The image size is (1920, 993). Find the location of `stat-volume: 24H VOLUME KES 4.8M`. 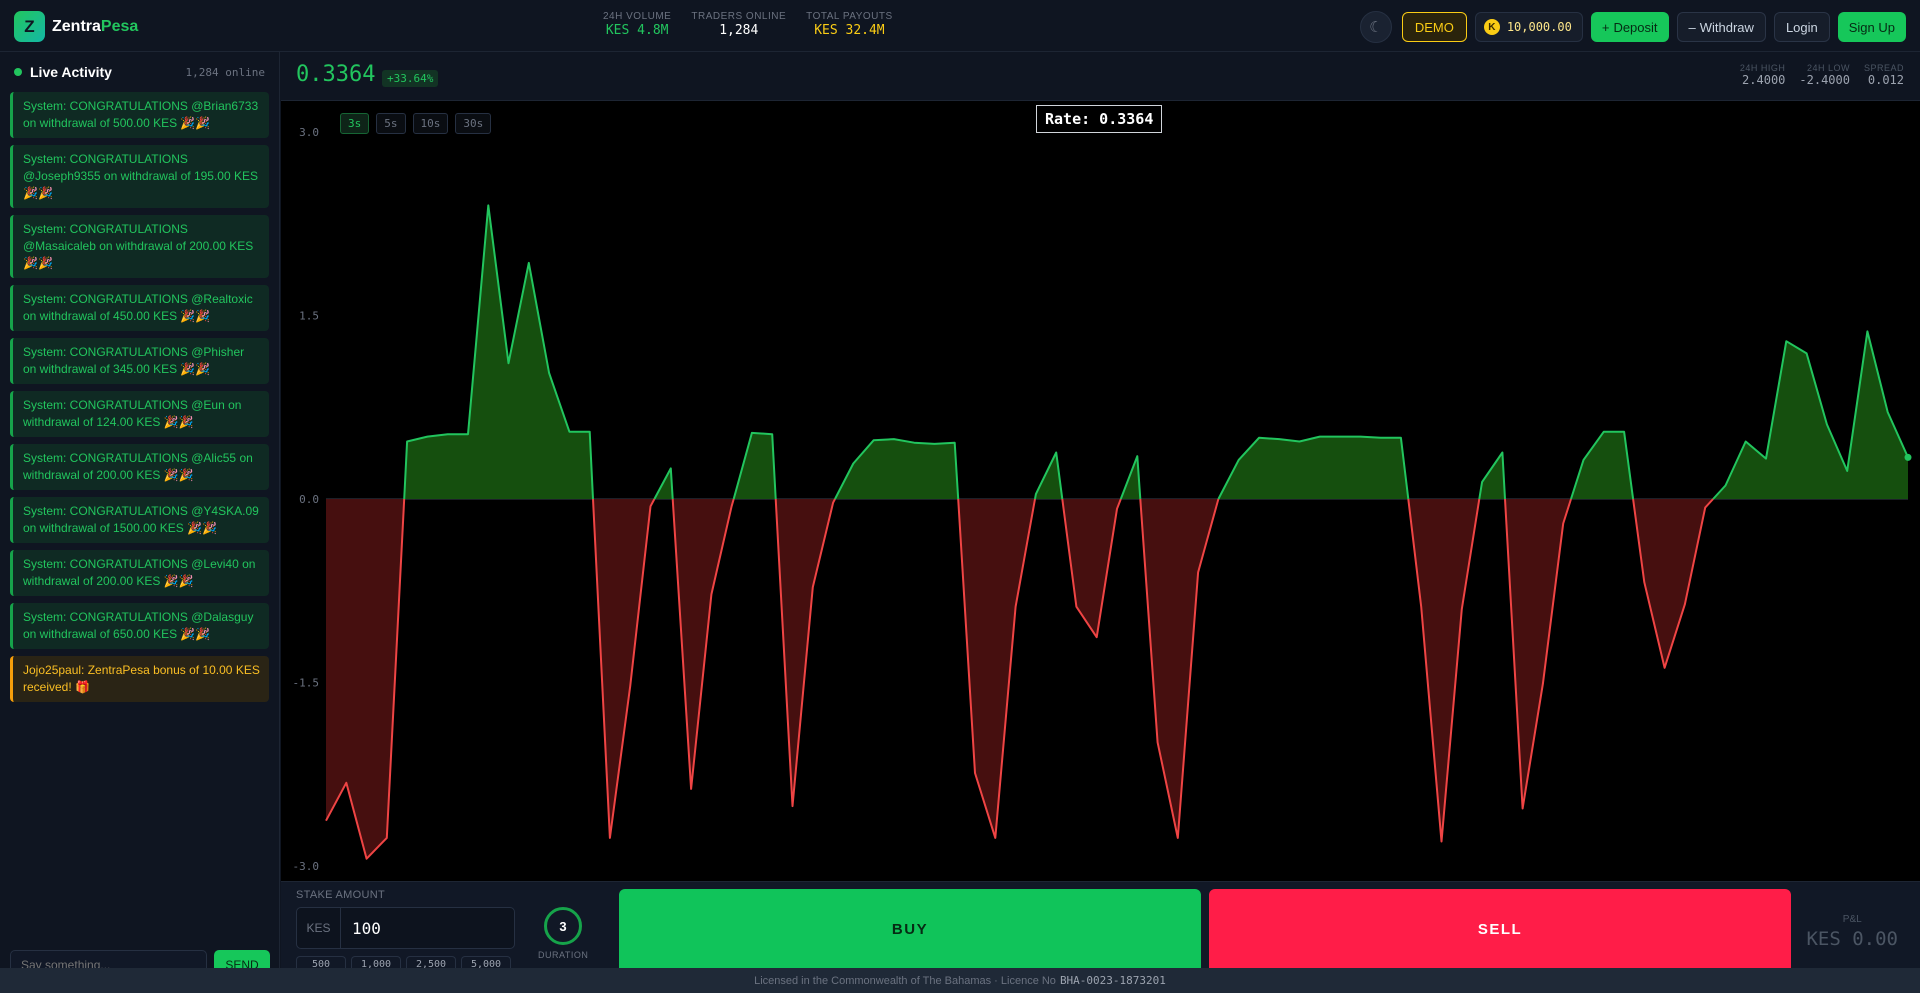

stat-volume: 24H VOLUME KES 4.8M is located at coordinates (637, 24).